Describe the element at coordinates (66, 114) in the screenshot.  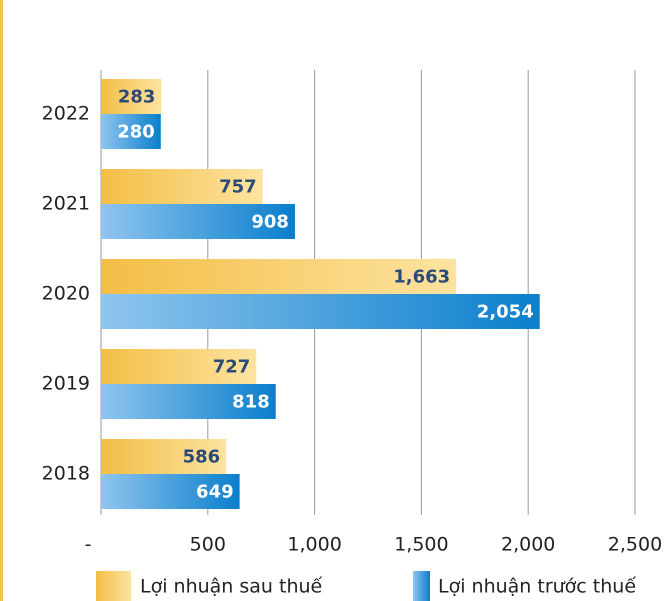
I see `y-tick-label: 2022` at that location.